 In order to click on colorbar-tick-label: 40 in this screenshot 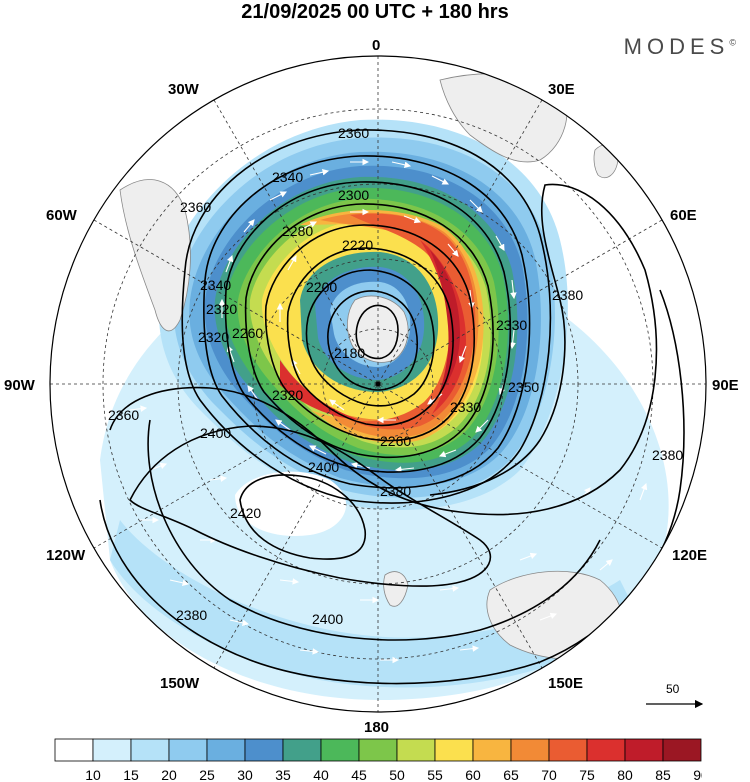, I will do `click(321, 774)`.